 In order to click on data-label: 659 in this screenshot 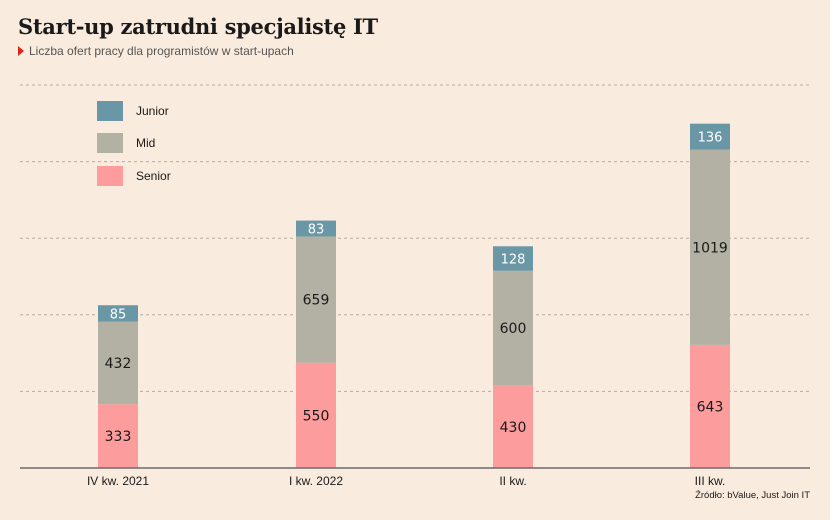, I will do `click(316, 301)`.